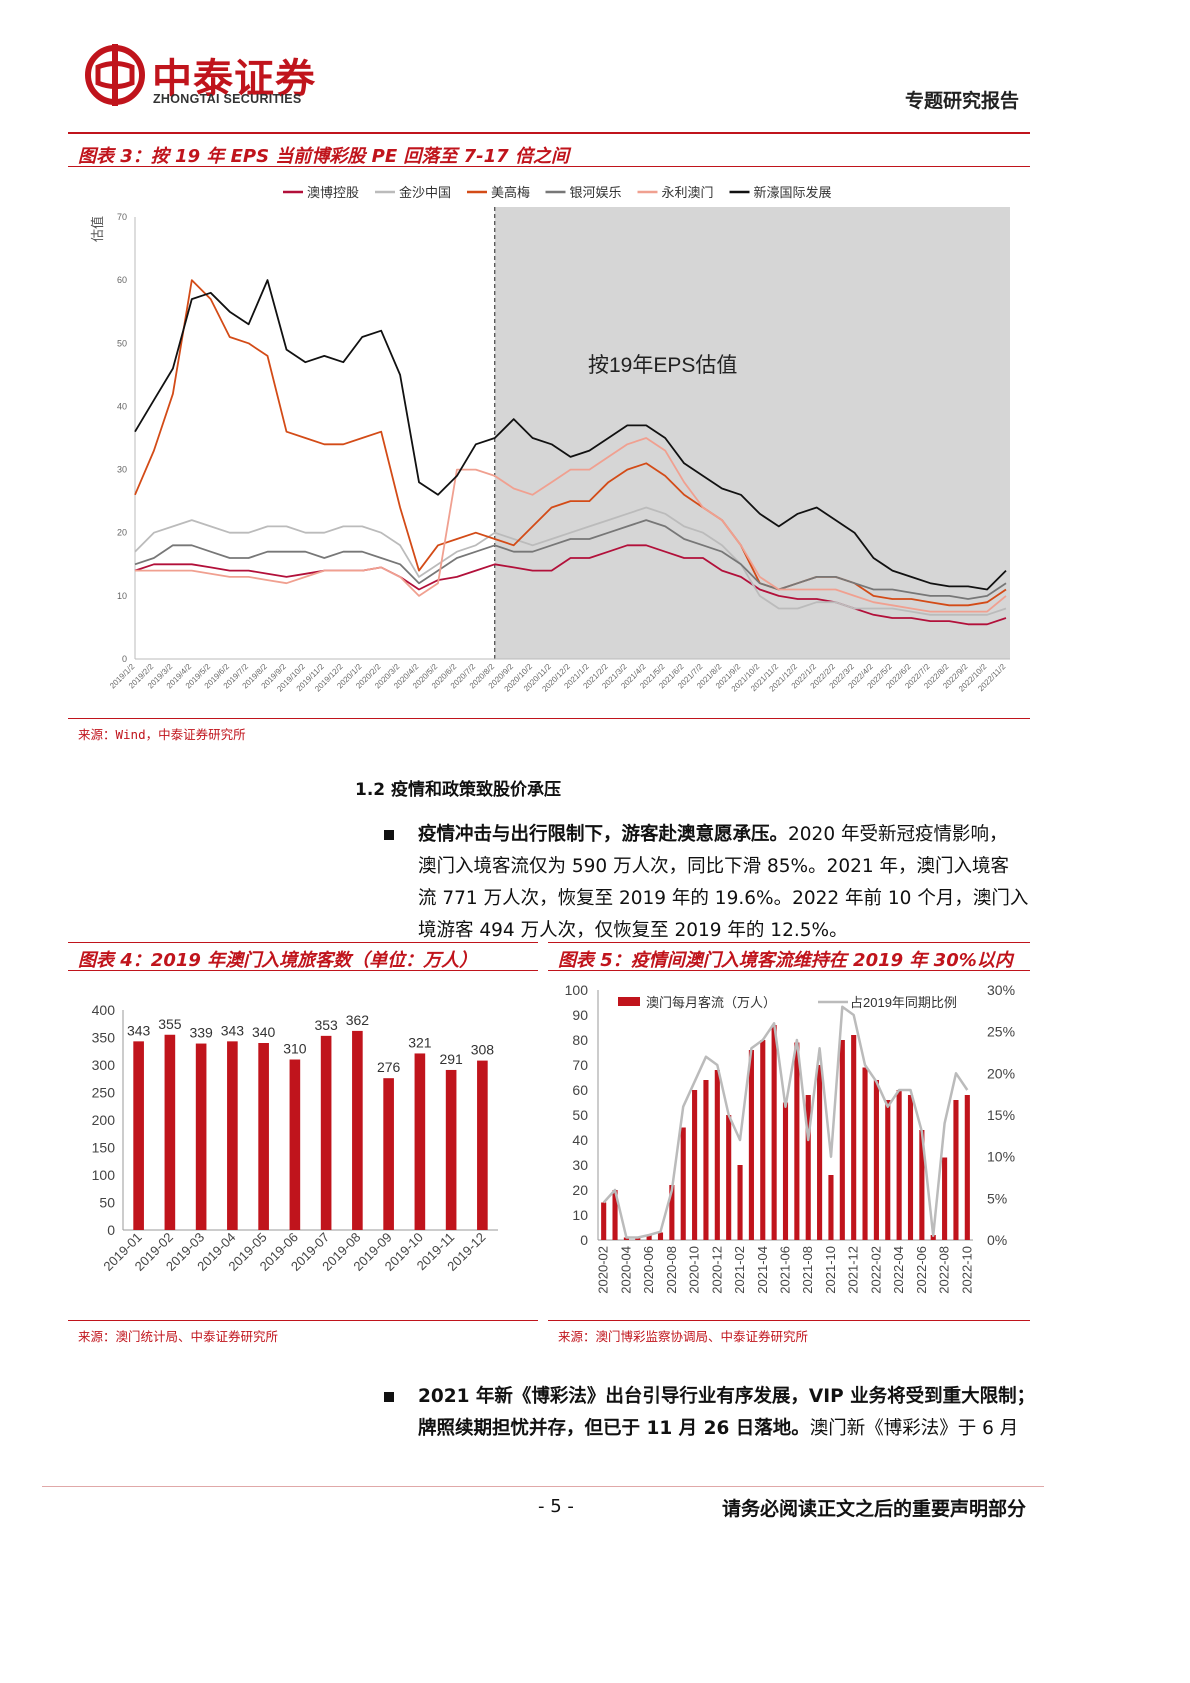  What do you see at coordinates (104, 1010) in the screenshot?
I see `y-tick-label: 400` at bounding box center [104, 1010].